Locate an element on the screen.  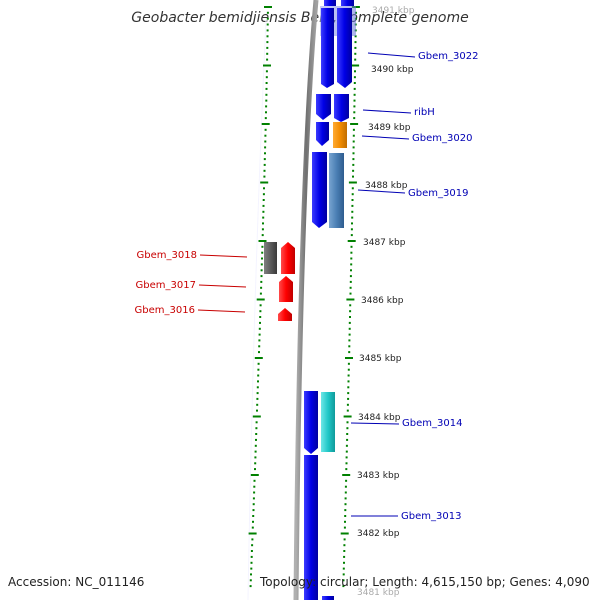
gene-label-gbem-3022: Gbem_3022 is located at coordinates (448, 56).